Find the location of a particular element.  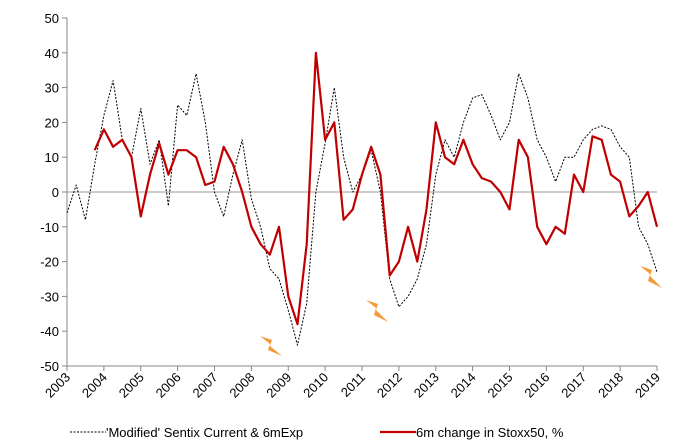

y-tick-label: 50 is located at coordinates (52, 18).